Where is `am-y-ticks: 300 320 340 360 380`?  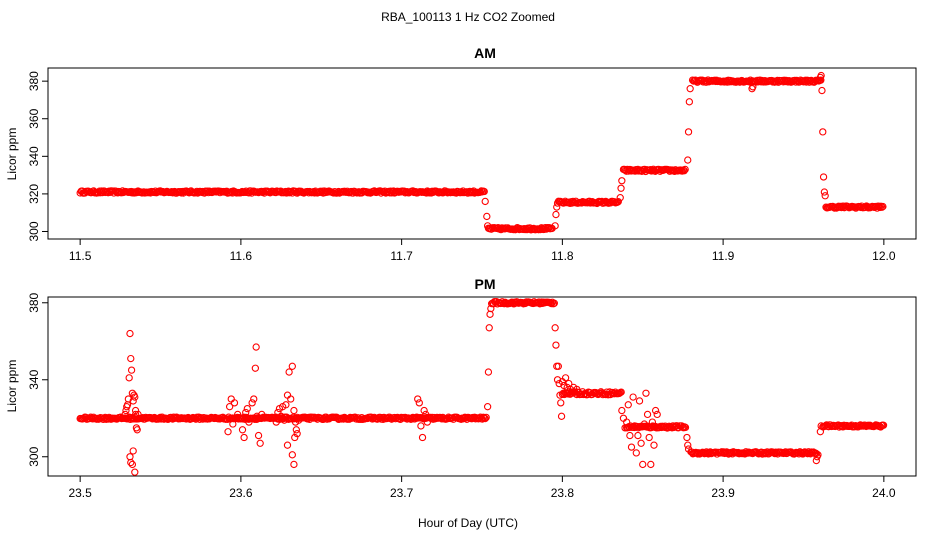
am-y-ticks: 300 320 340 360 380 is located at coordinates (37, 156).